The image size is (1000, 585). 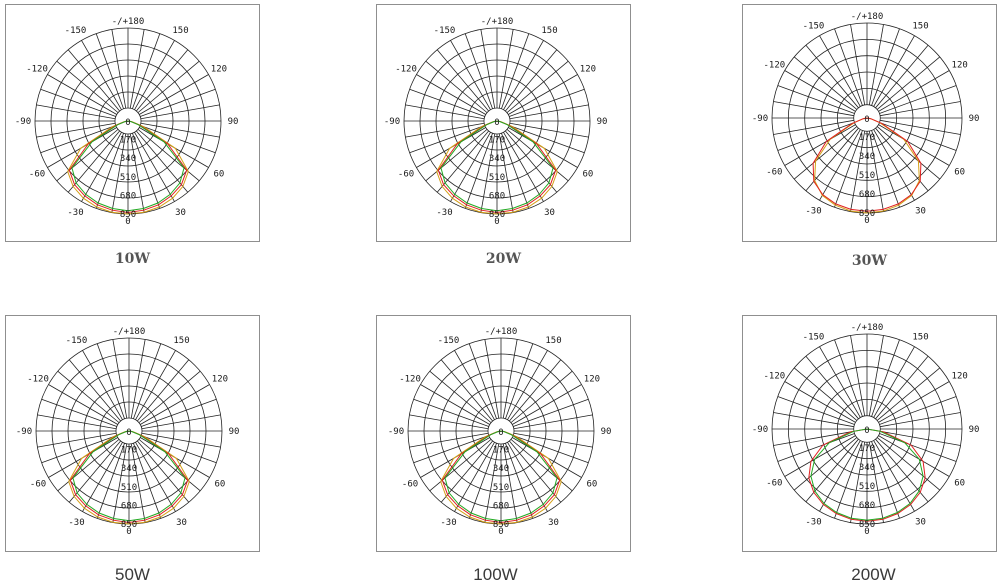 I want to click on chart-caption-100w: 100W, so click(x=495, y=574).